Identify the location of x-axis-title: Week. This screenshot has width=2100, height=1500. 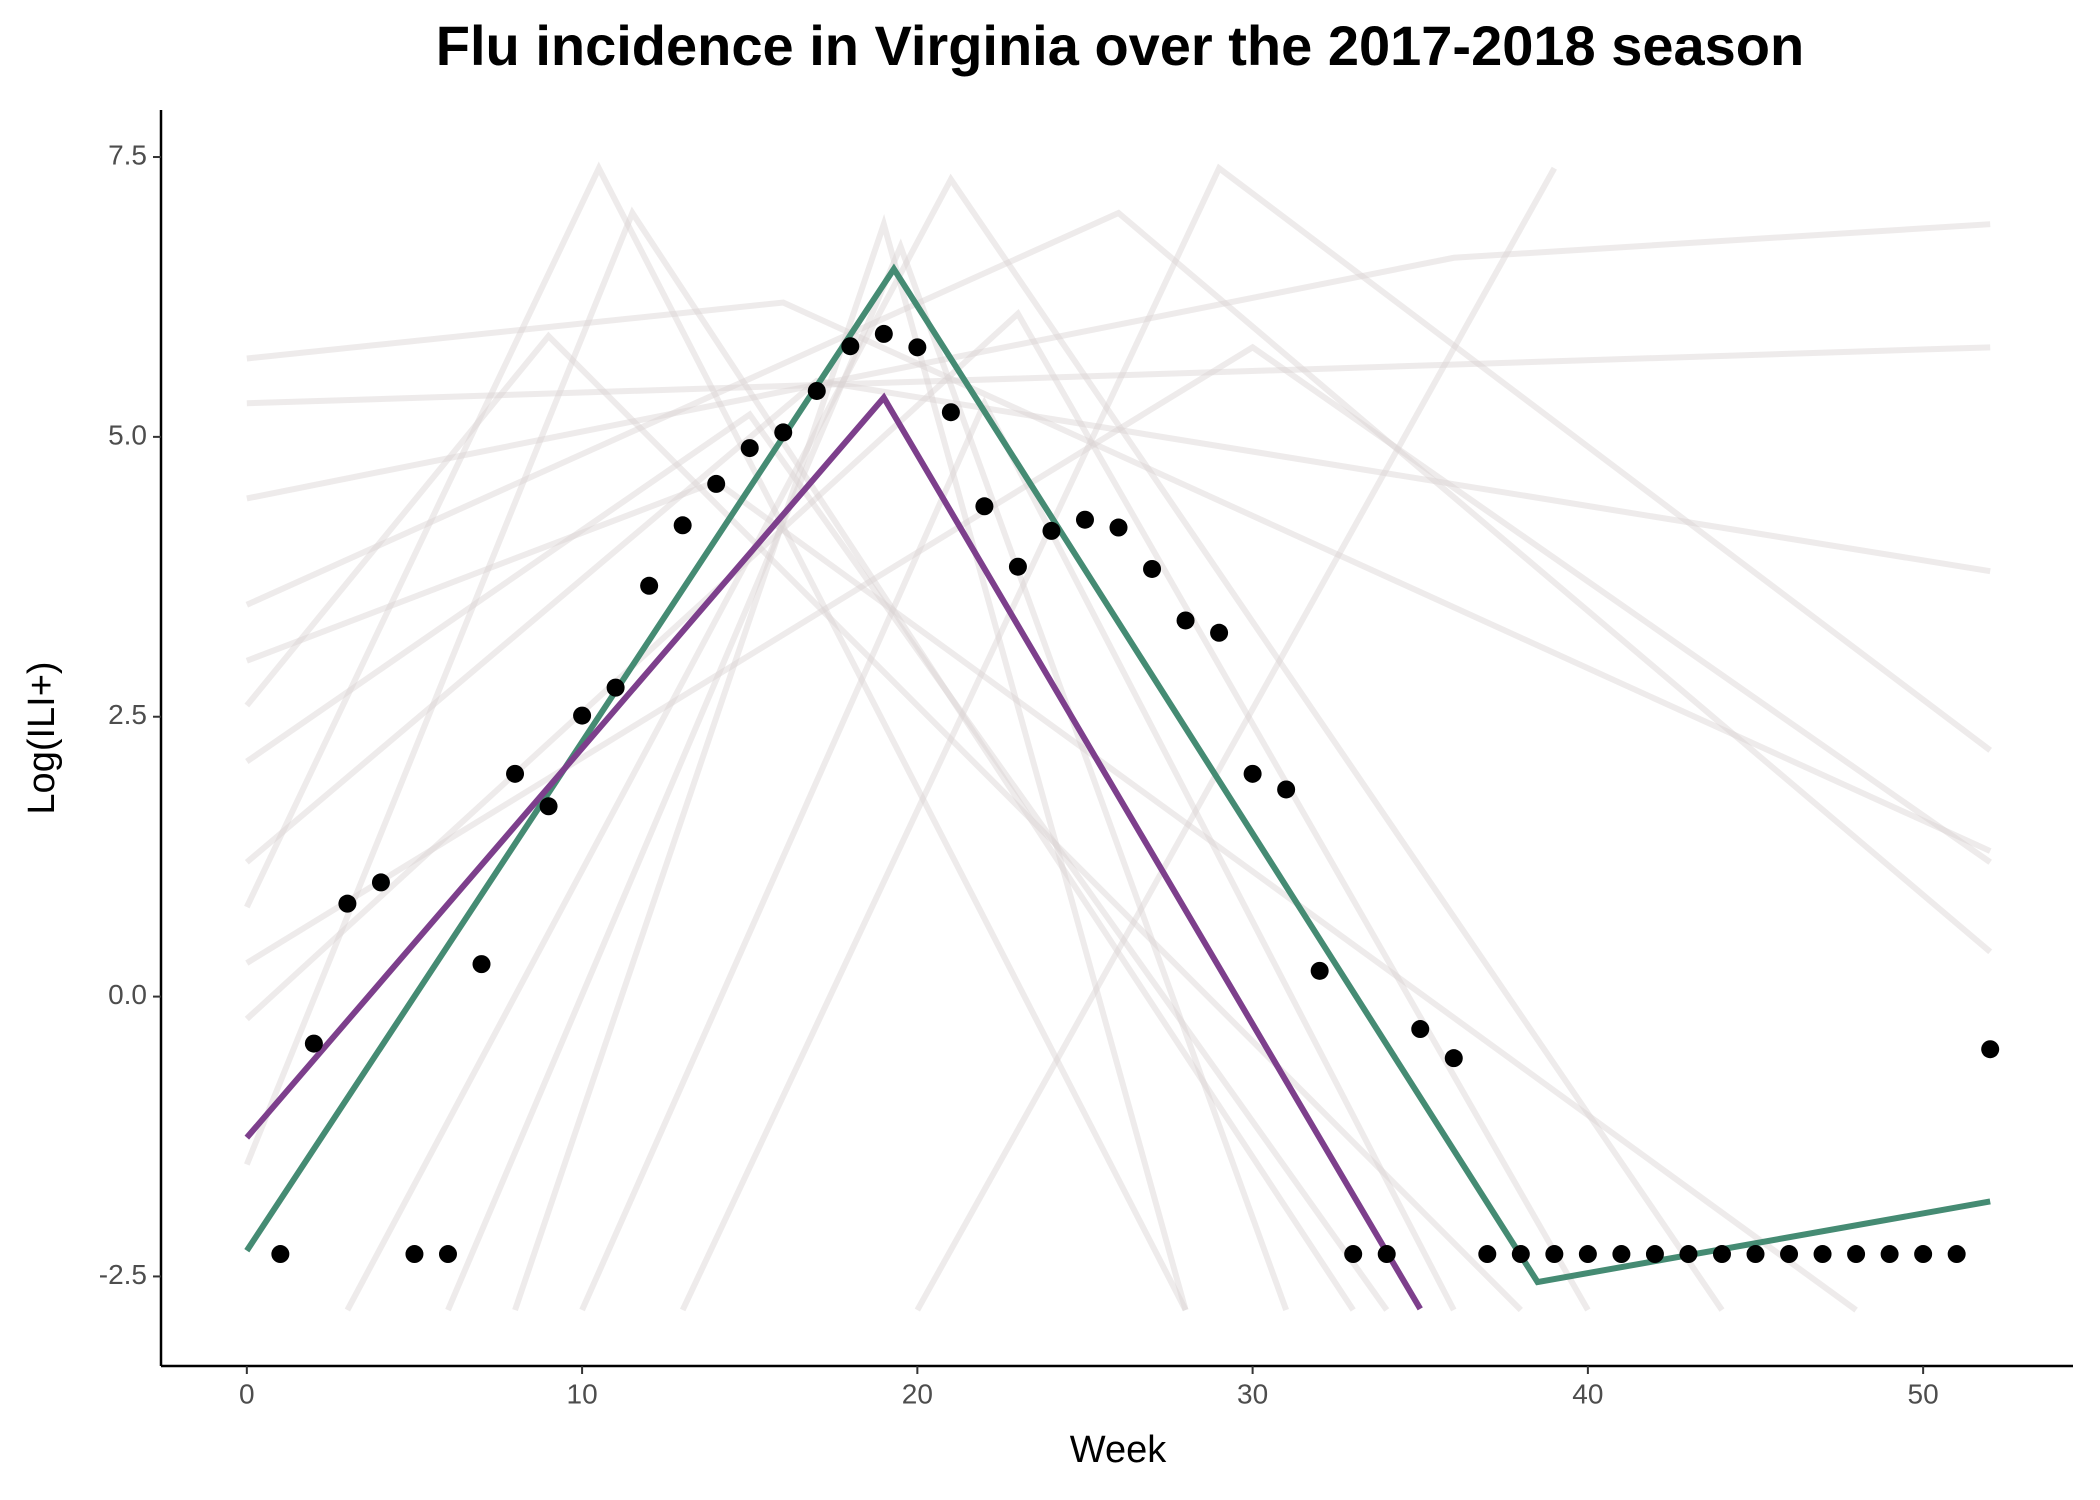
(1118, 1450).